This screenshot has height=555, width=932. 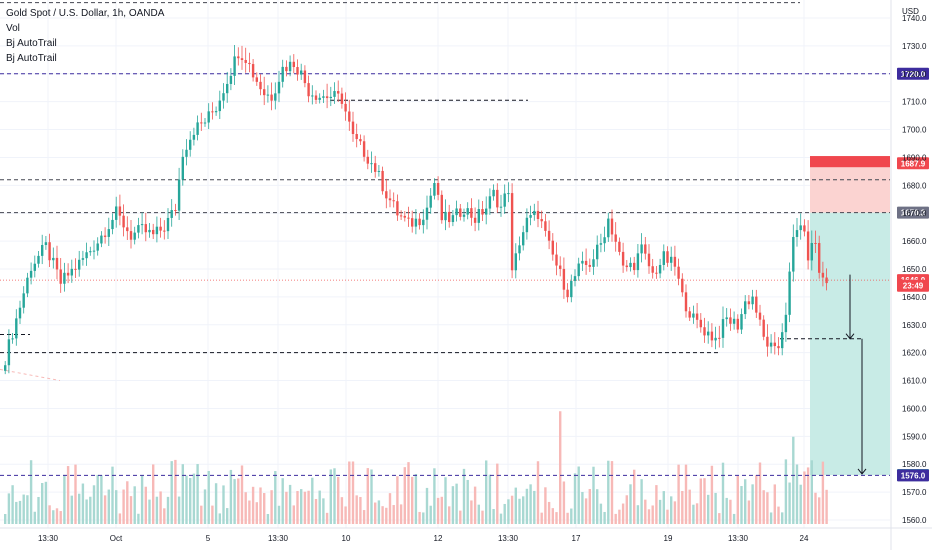 I want to click on symbol-title: Gold Spot / U.S. Dollar, 1h, OANDA, so click(x=85, y=13).